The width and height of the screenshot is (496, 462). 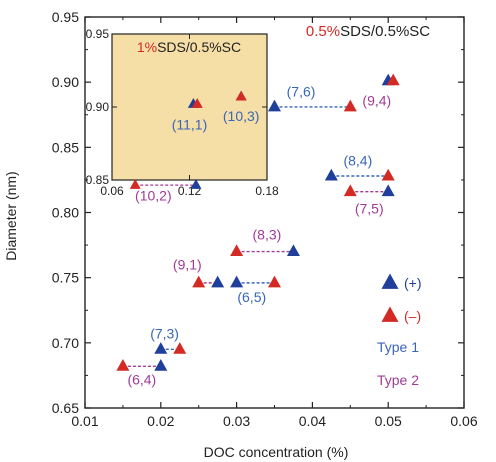 What do you see at coordinates (190, 125) in the screenshot?
I see `inset-chirality-label: (11,1)` at bounding box center [190, 125].